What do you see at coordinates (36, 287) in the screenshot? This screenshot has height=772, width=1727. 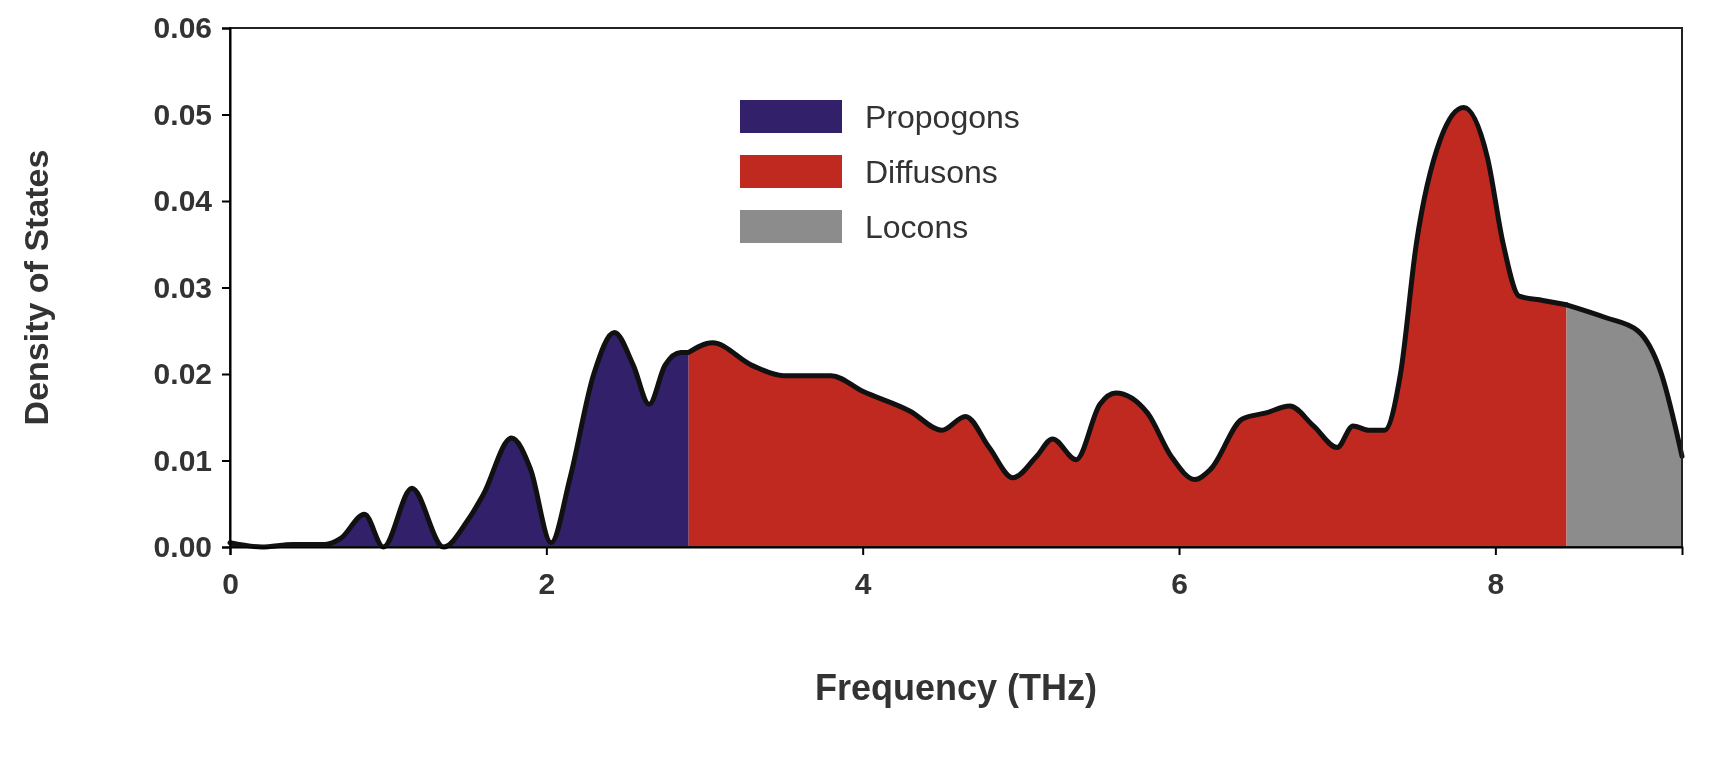 I see `y-axis-title: Density of States` at bounding box center [36, 287].